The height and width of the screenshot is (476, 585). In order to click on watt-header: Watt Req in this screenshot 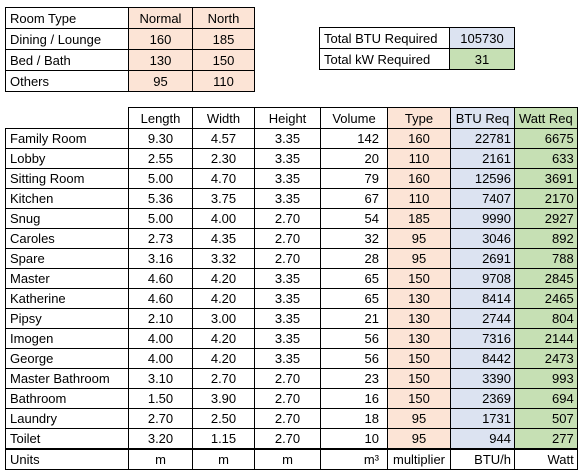, I will do `click(546, 118)`.